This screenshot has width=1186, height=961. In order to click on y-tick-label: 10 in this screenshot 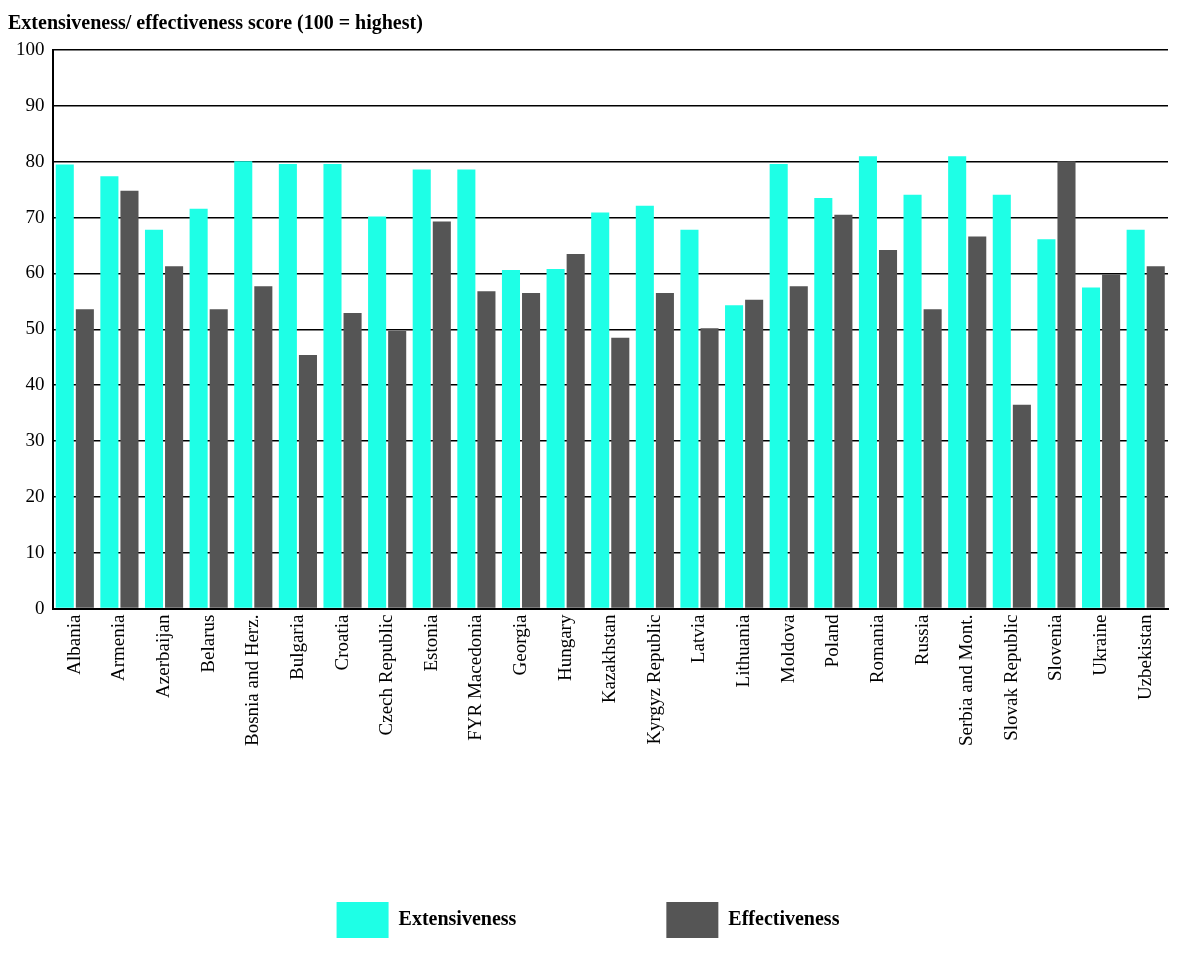, I will do `click(35, 551)`.